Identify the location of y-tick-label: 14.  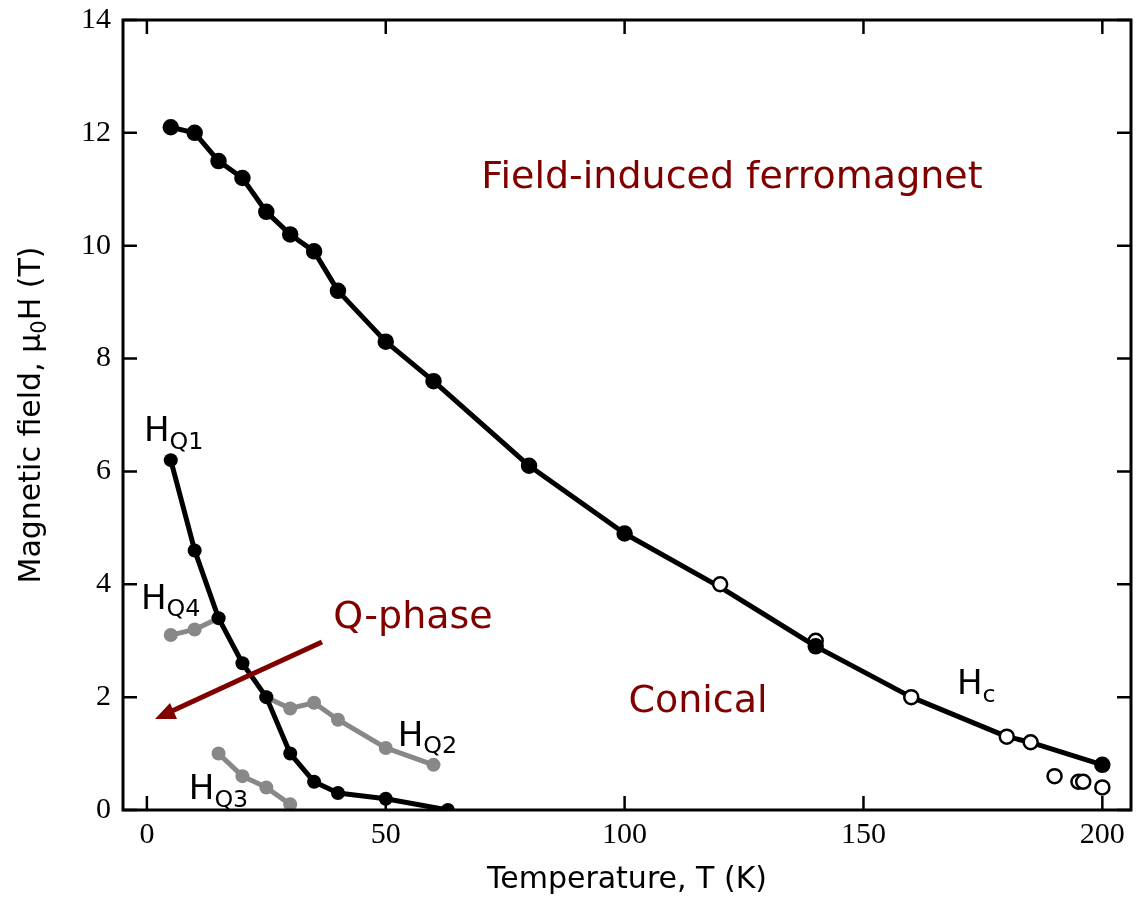
(96, 17).